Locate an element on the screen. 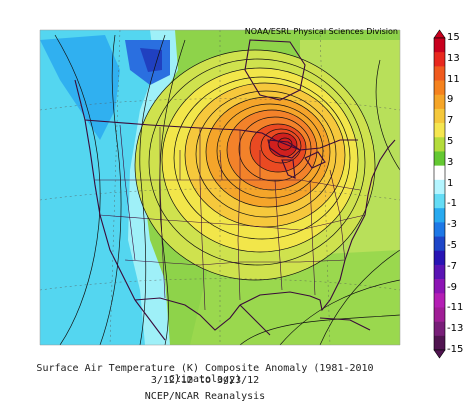  colorbar-top-arrow is located at coordinates (439, 34).